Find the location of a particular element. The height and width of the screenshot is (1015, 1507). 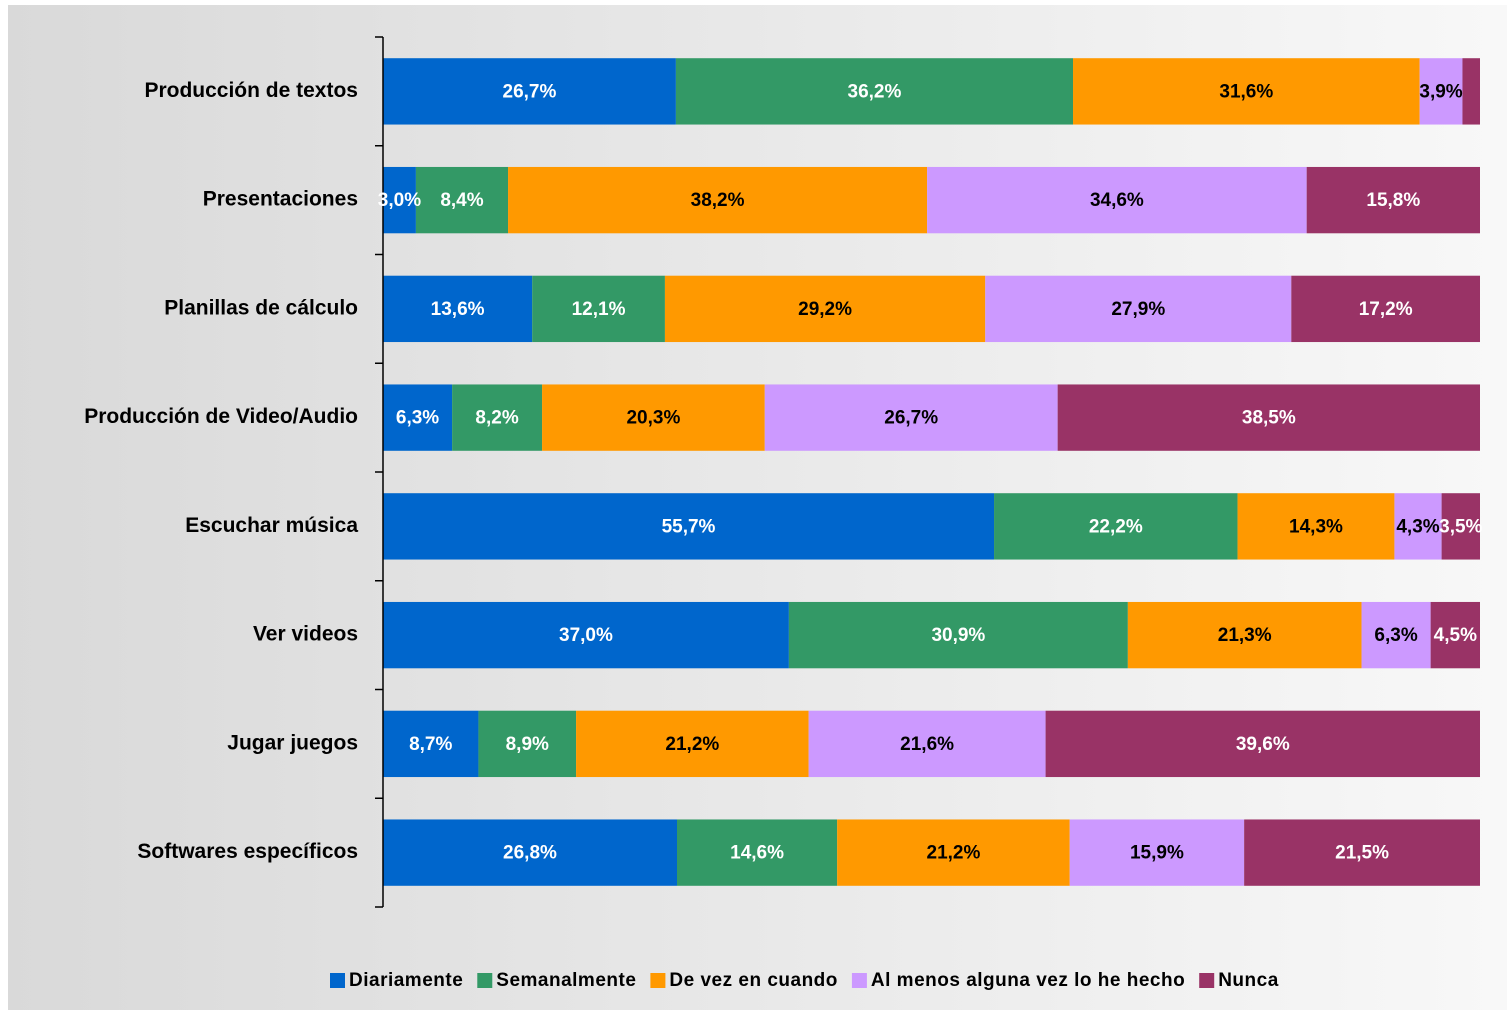

legend-label: Semanalmente is located at coordinates (566, 980).